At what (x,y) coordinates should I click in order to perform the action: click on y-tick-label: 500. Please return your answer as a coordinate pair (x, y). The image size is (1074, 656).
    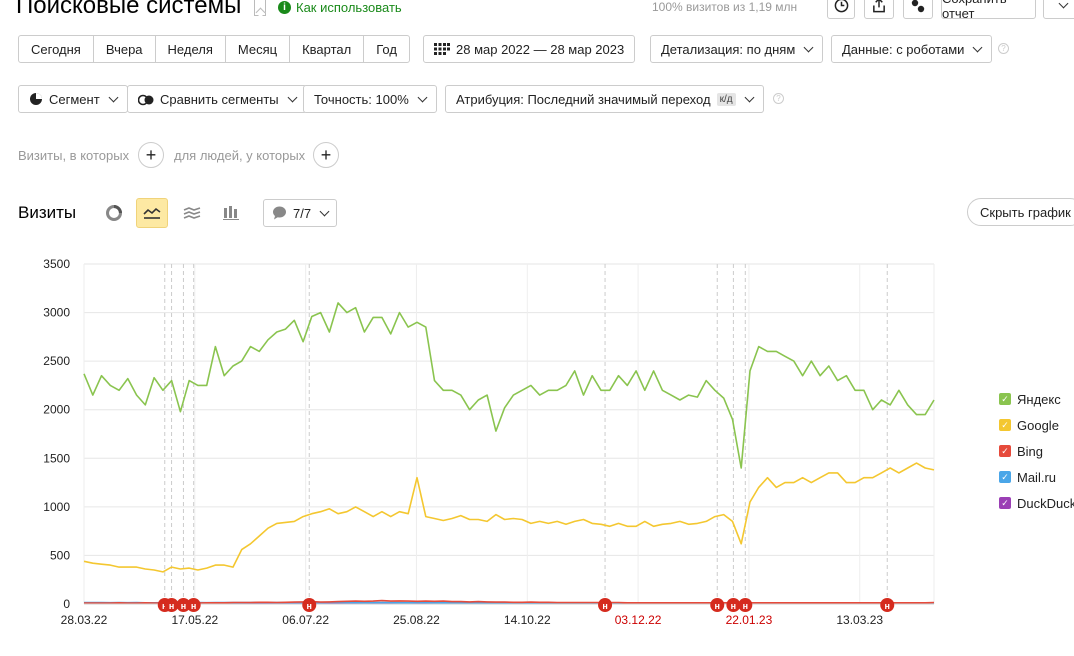
    Looking at the image, I should click on (60, 555).